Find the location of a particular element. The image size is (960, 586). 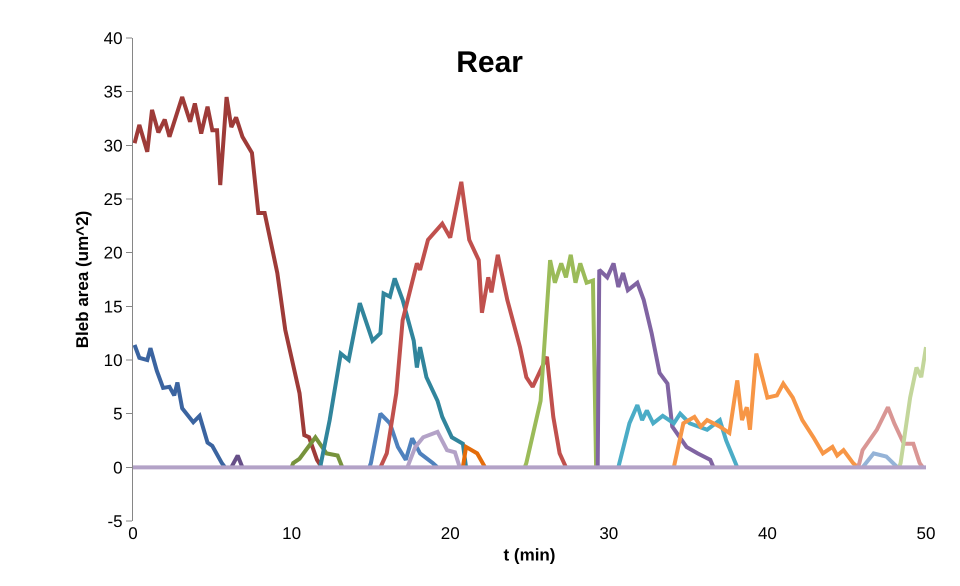

y-axis-title: Bleb area (um^2) is located at coordinates (82, 279).